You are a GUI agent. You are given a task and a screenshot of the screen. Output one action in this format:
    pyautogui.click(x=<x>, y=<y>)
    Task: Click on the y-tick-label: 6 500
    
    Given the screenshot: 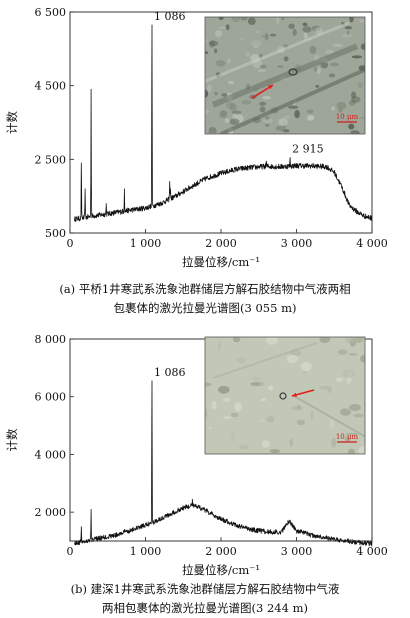 What is the action you would take?
    pyautogui.click(x=51, y=12)
    